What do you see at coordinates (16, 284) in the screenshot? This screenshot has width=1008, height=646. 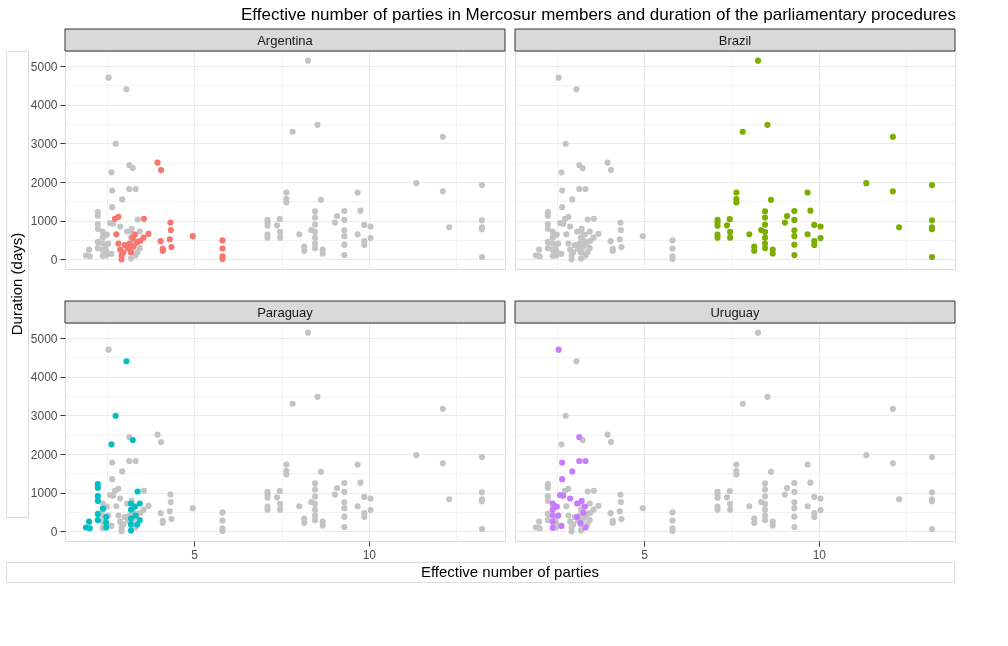 I see `y-axis-title: Duration (days)` at bounding box center [16, 284].